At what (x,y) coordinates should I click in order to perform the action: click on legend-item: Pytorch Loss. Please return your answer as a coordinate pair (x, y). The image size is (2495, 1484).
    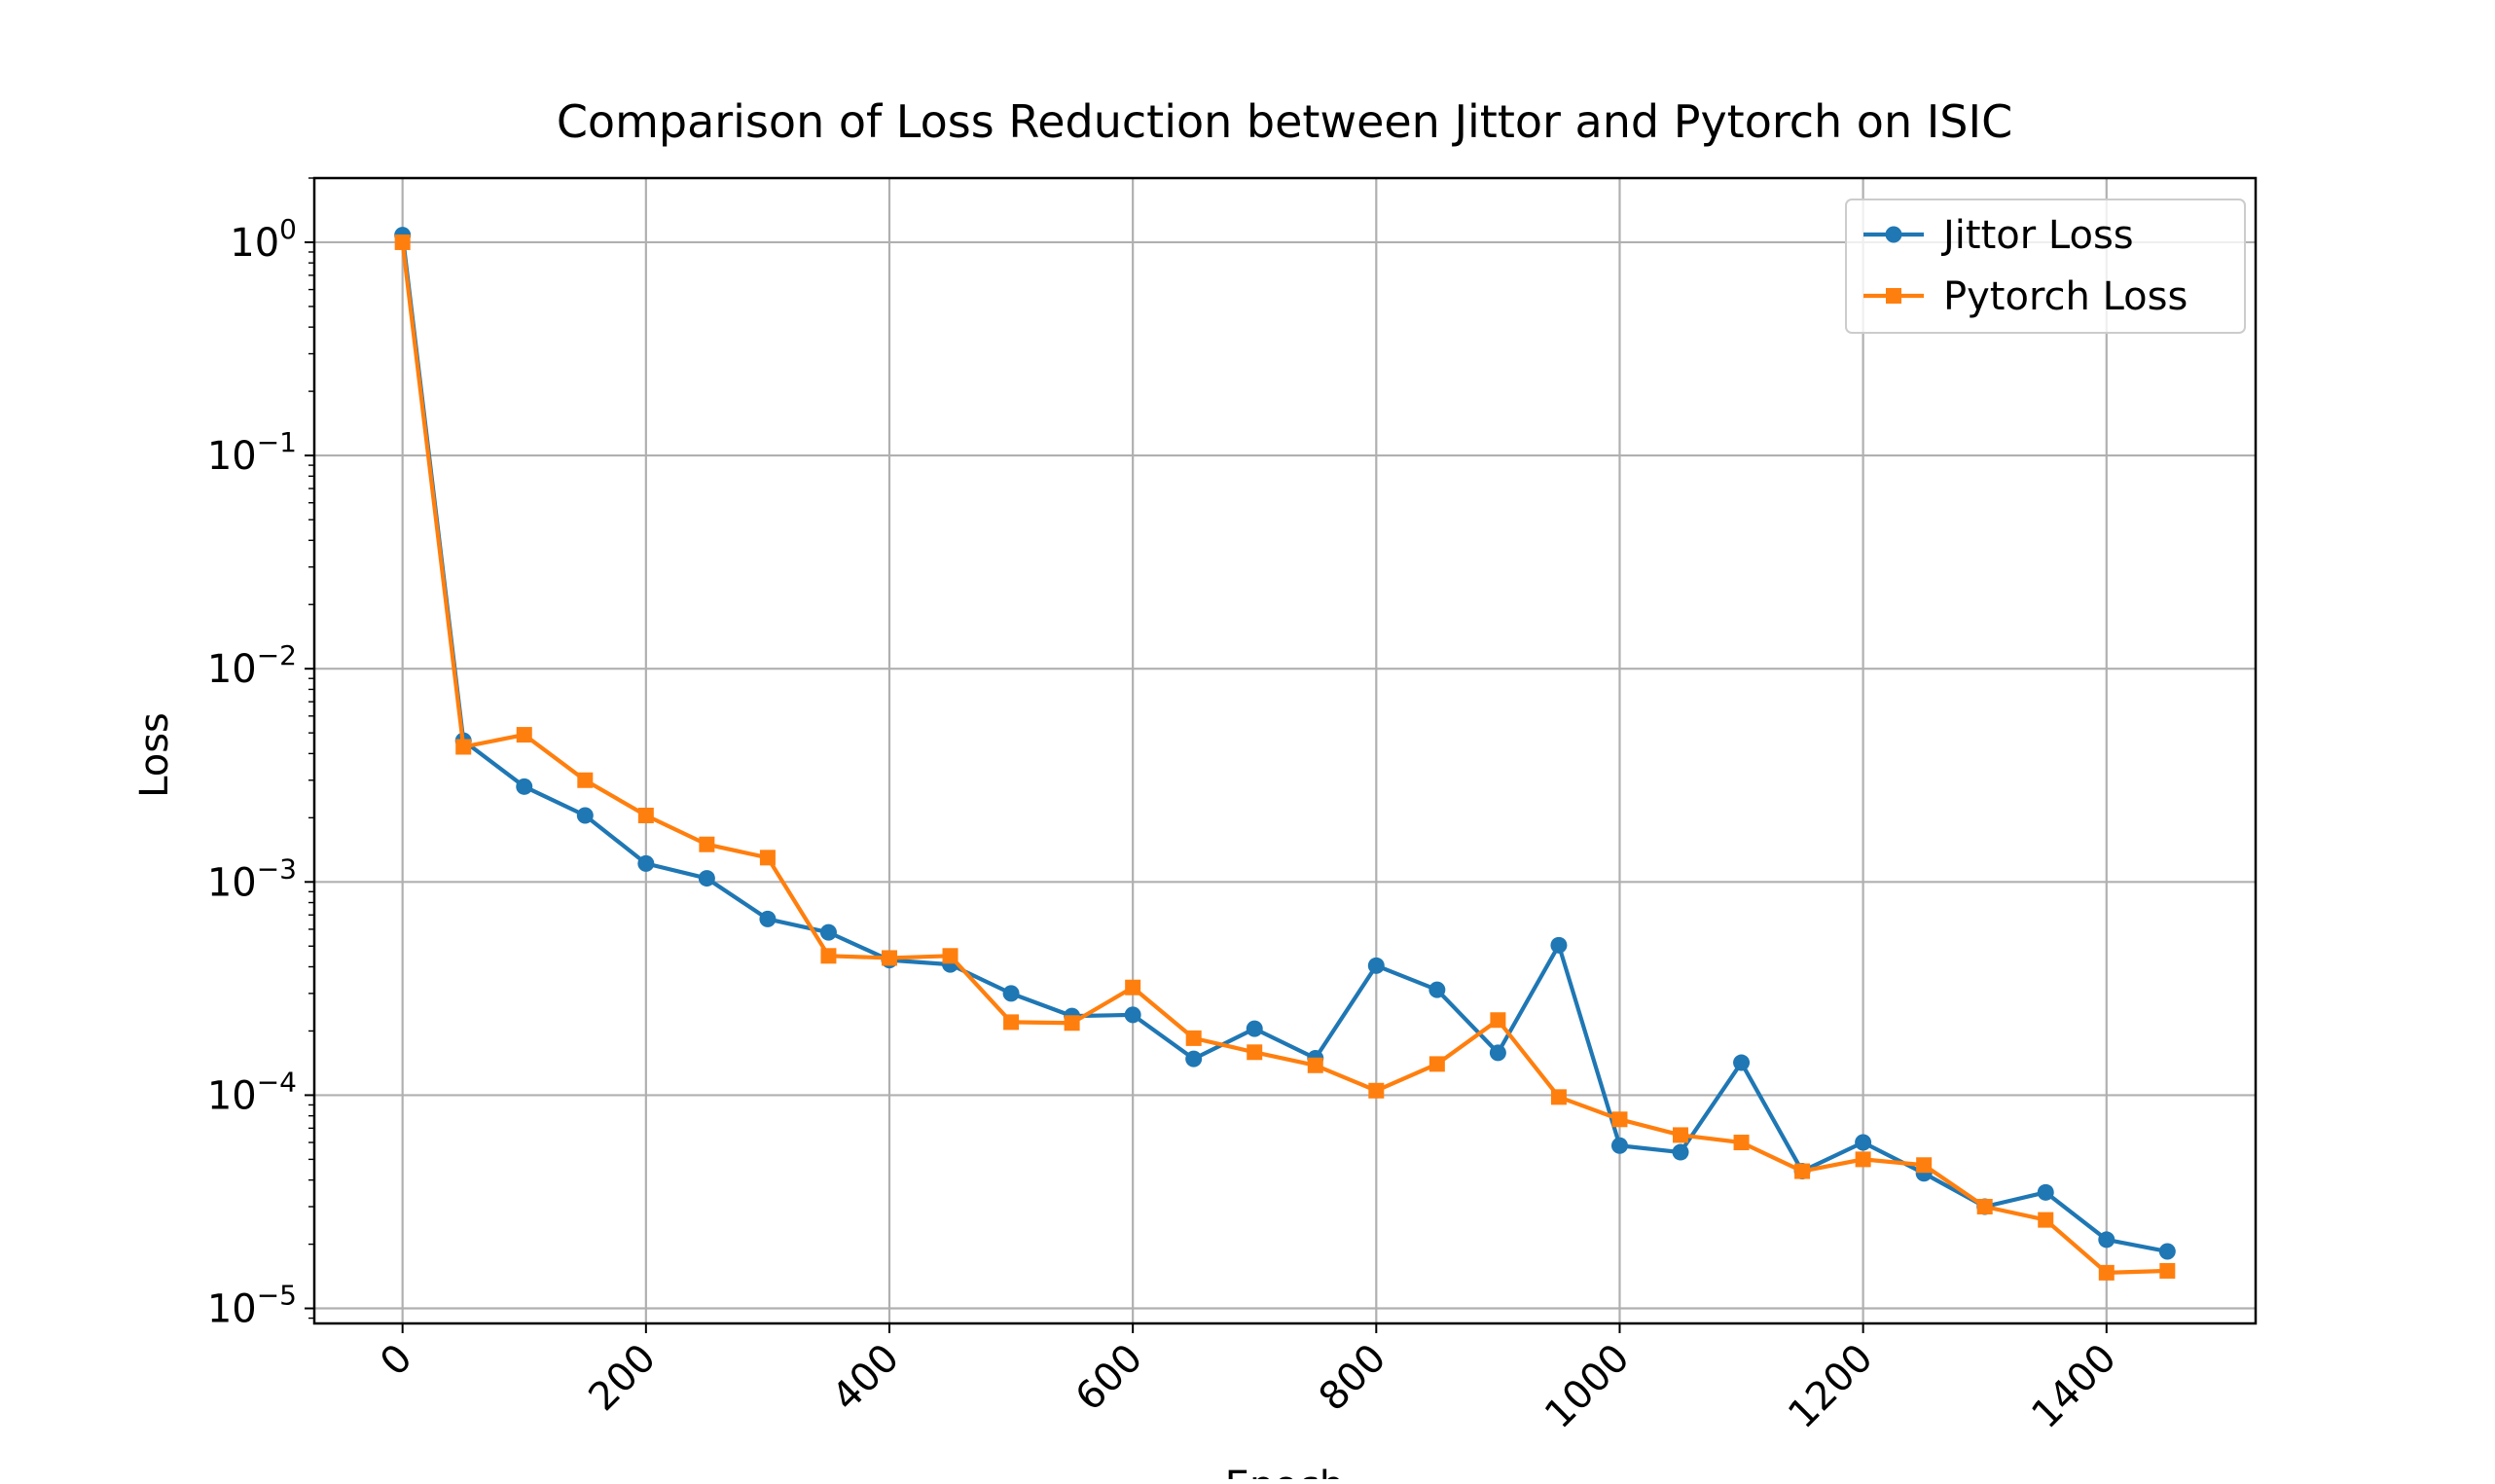
    Looking at the image, I should click on (2025, 296).